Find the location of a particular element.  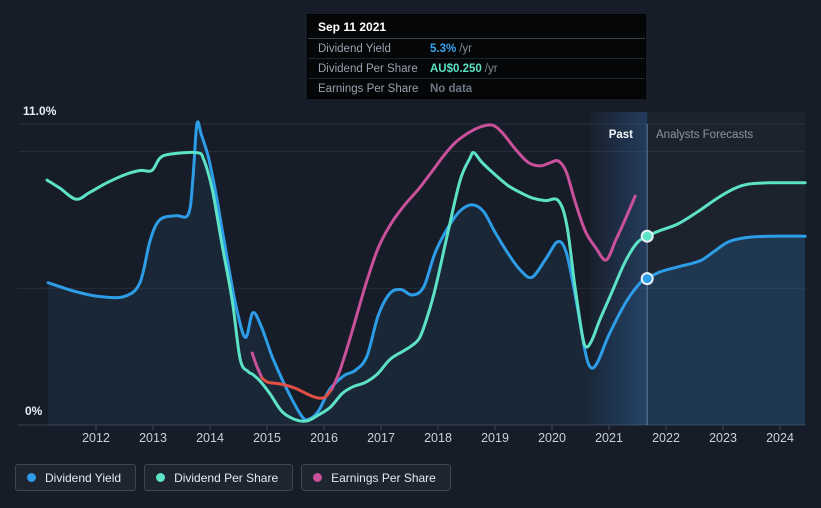

x-tick-label: 2017 is located at coordinates (381, 438).